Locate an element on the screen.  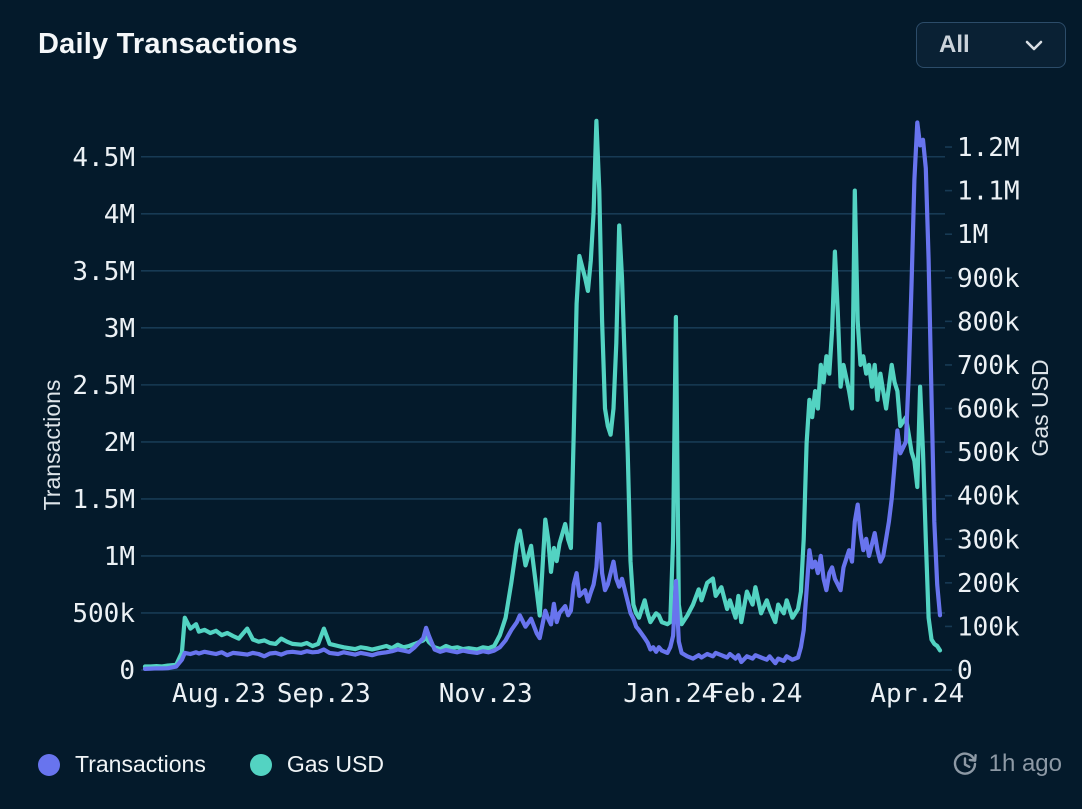
chart-legend: Transactions Gas USD is located at coordinates (211, 764).